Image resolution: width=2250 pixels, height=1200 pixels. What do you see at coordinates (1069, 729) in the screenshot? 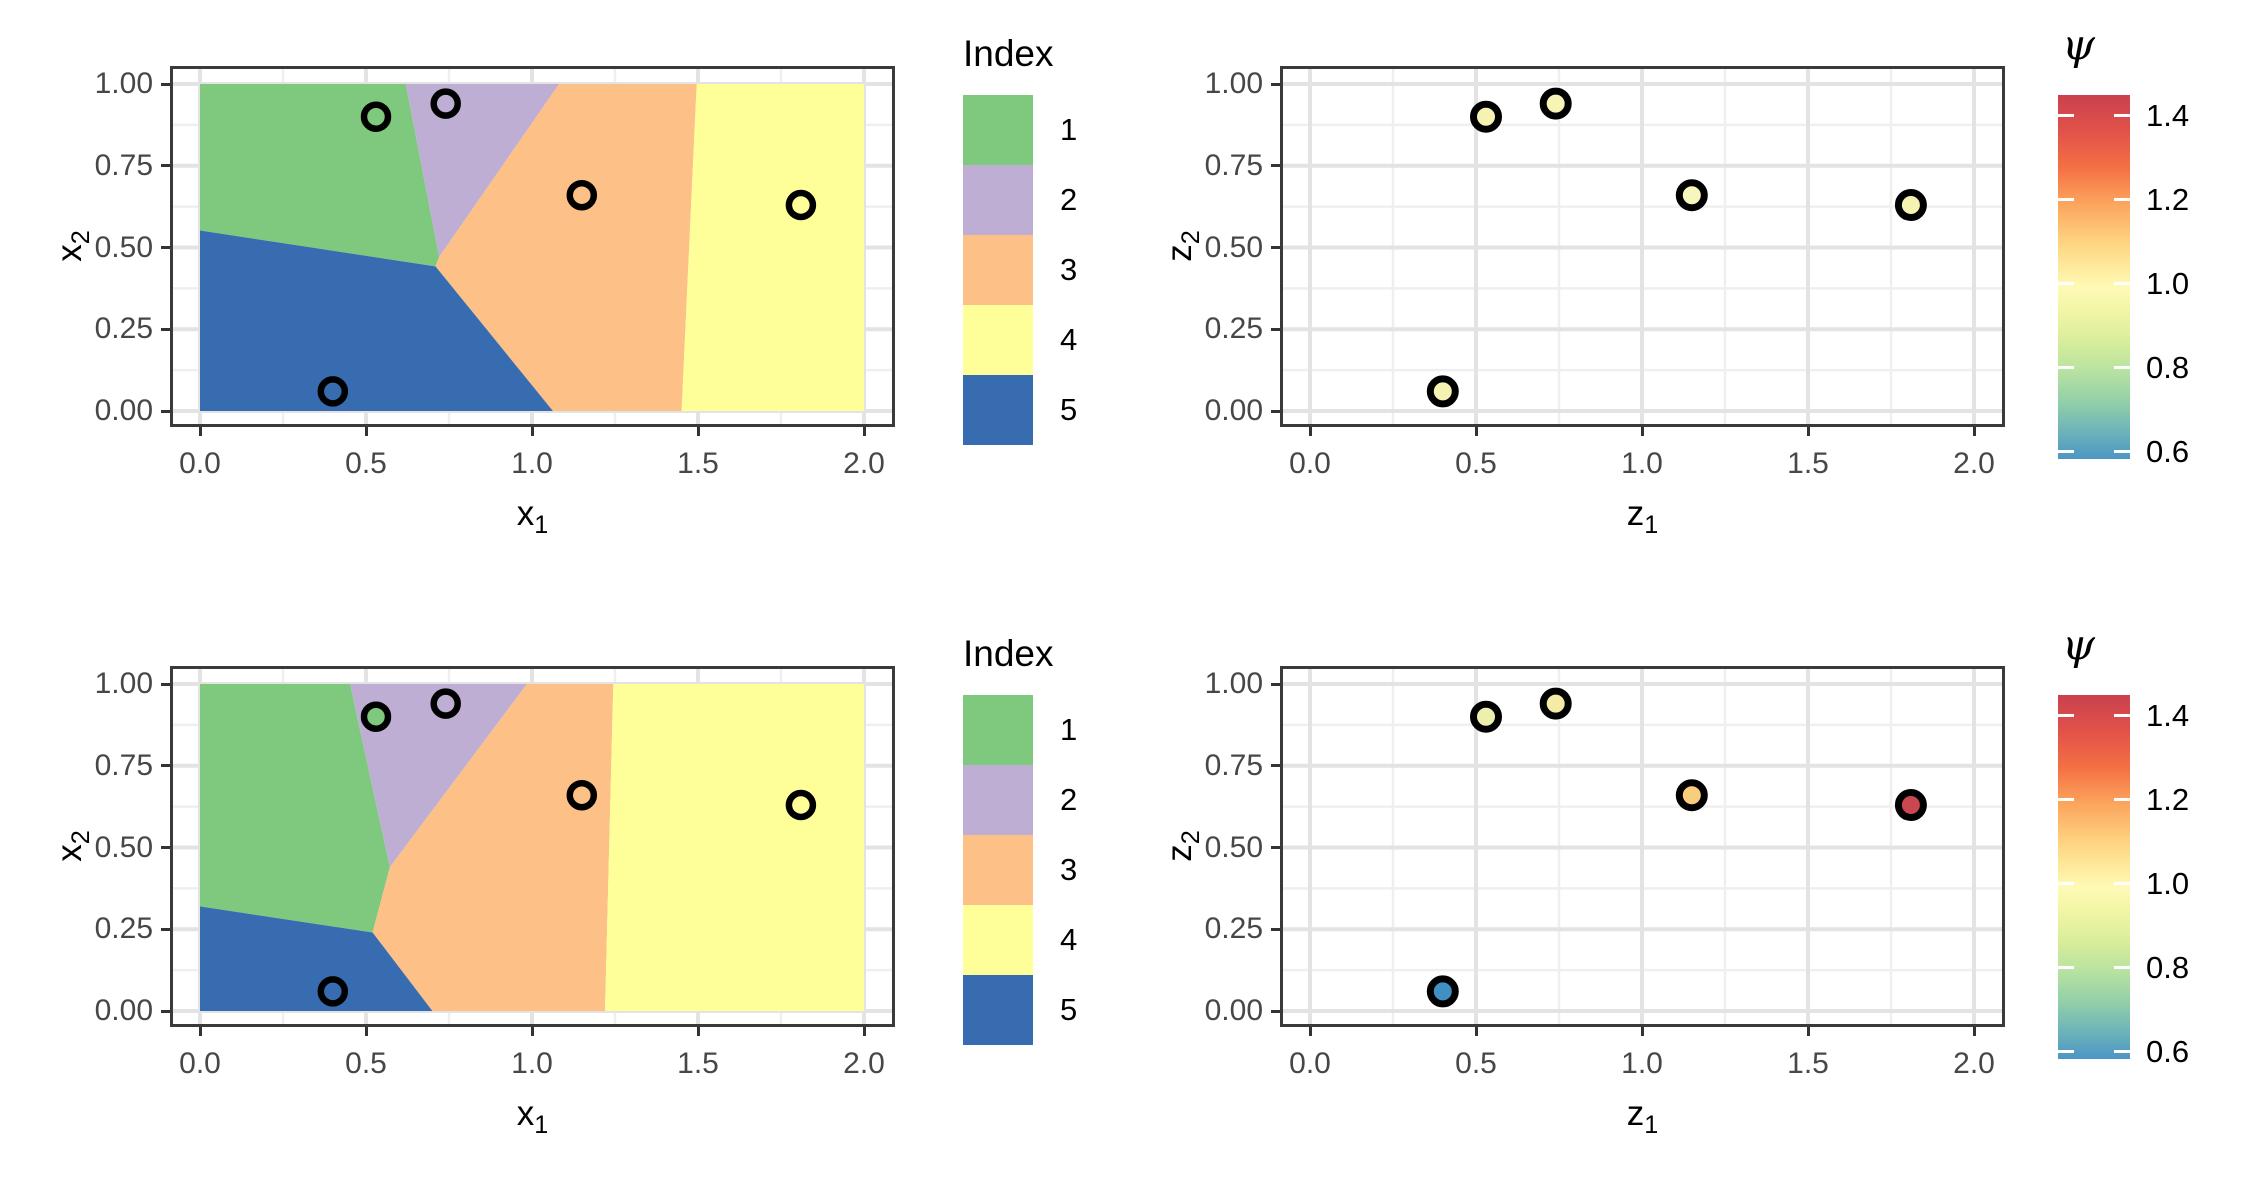
I see `index-legend-label-1: 1` at bounding box center [1069, 729].